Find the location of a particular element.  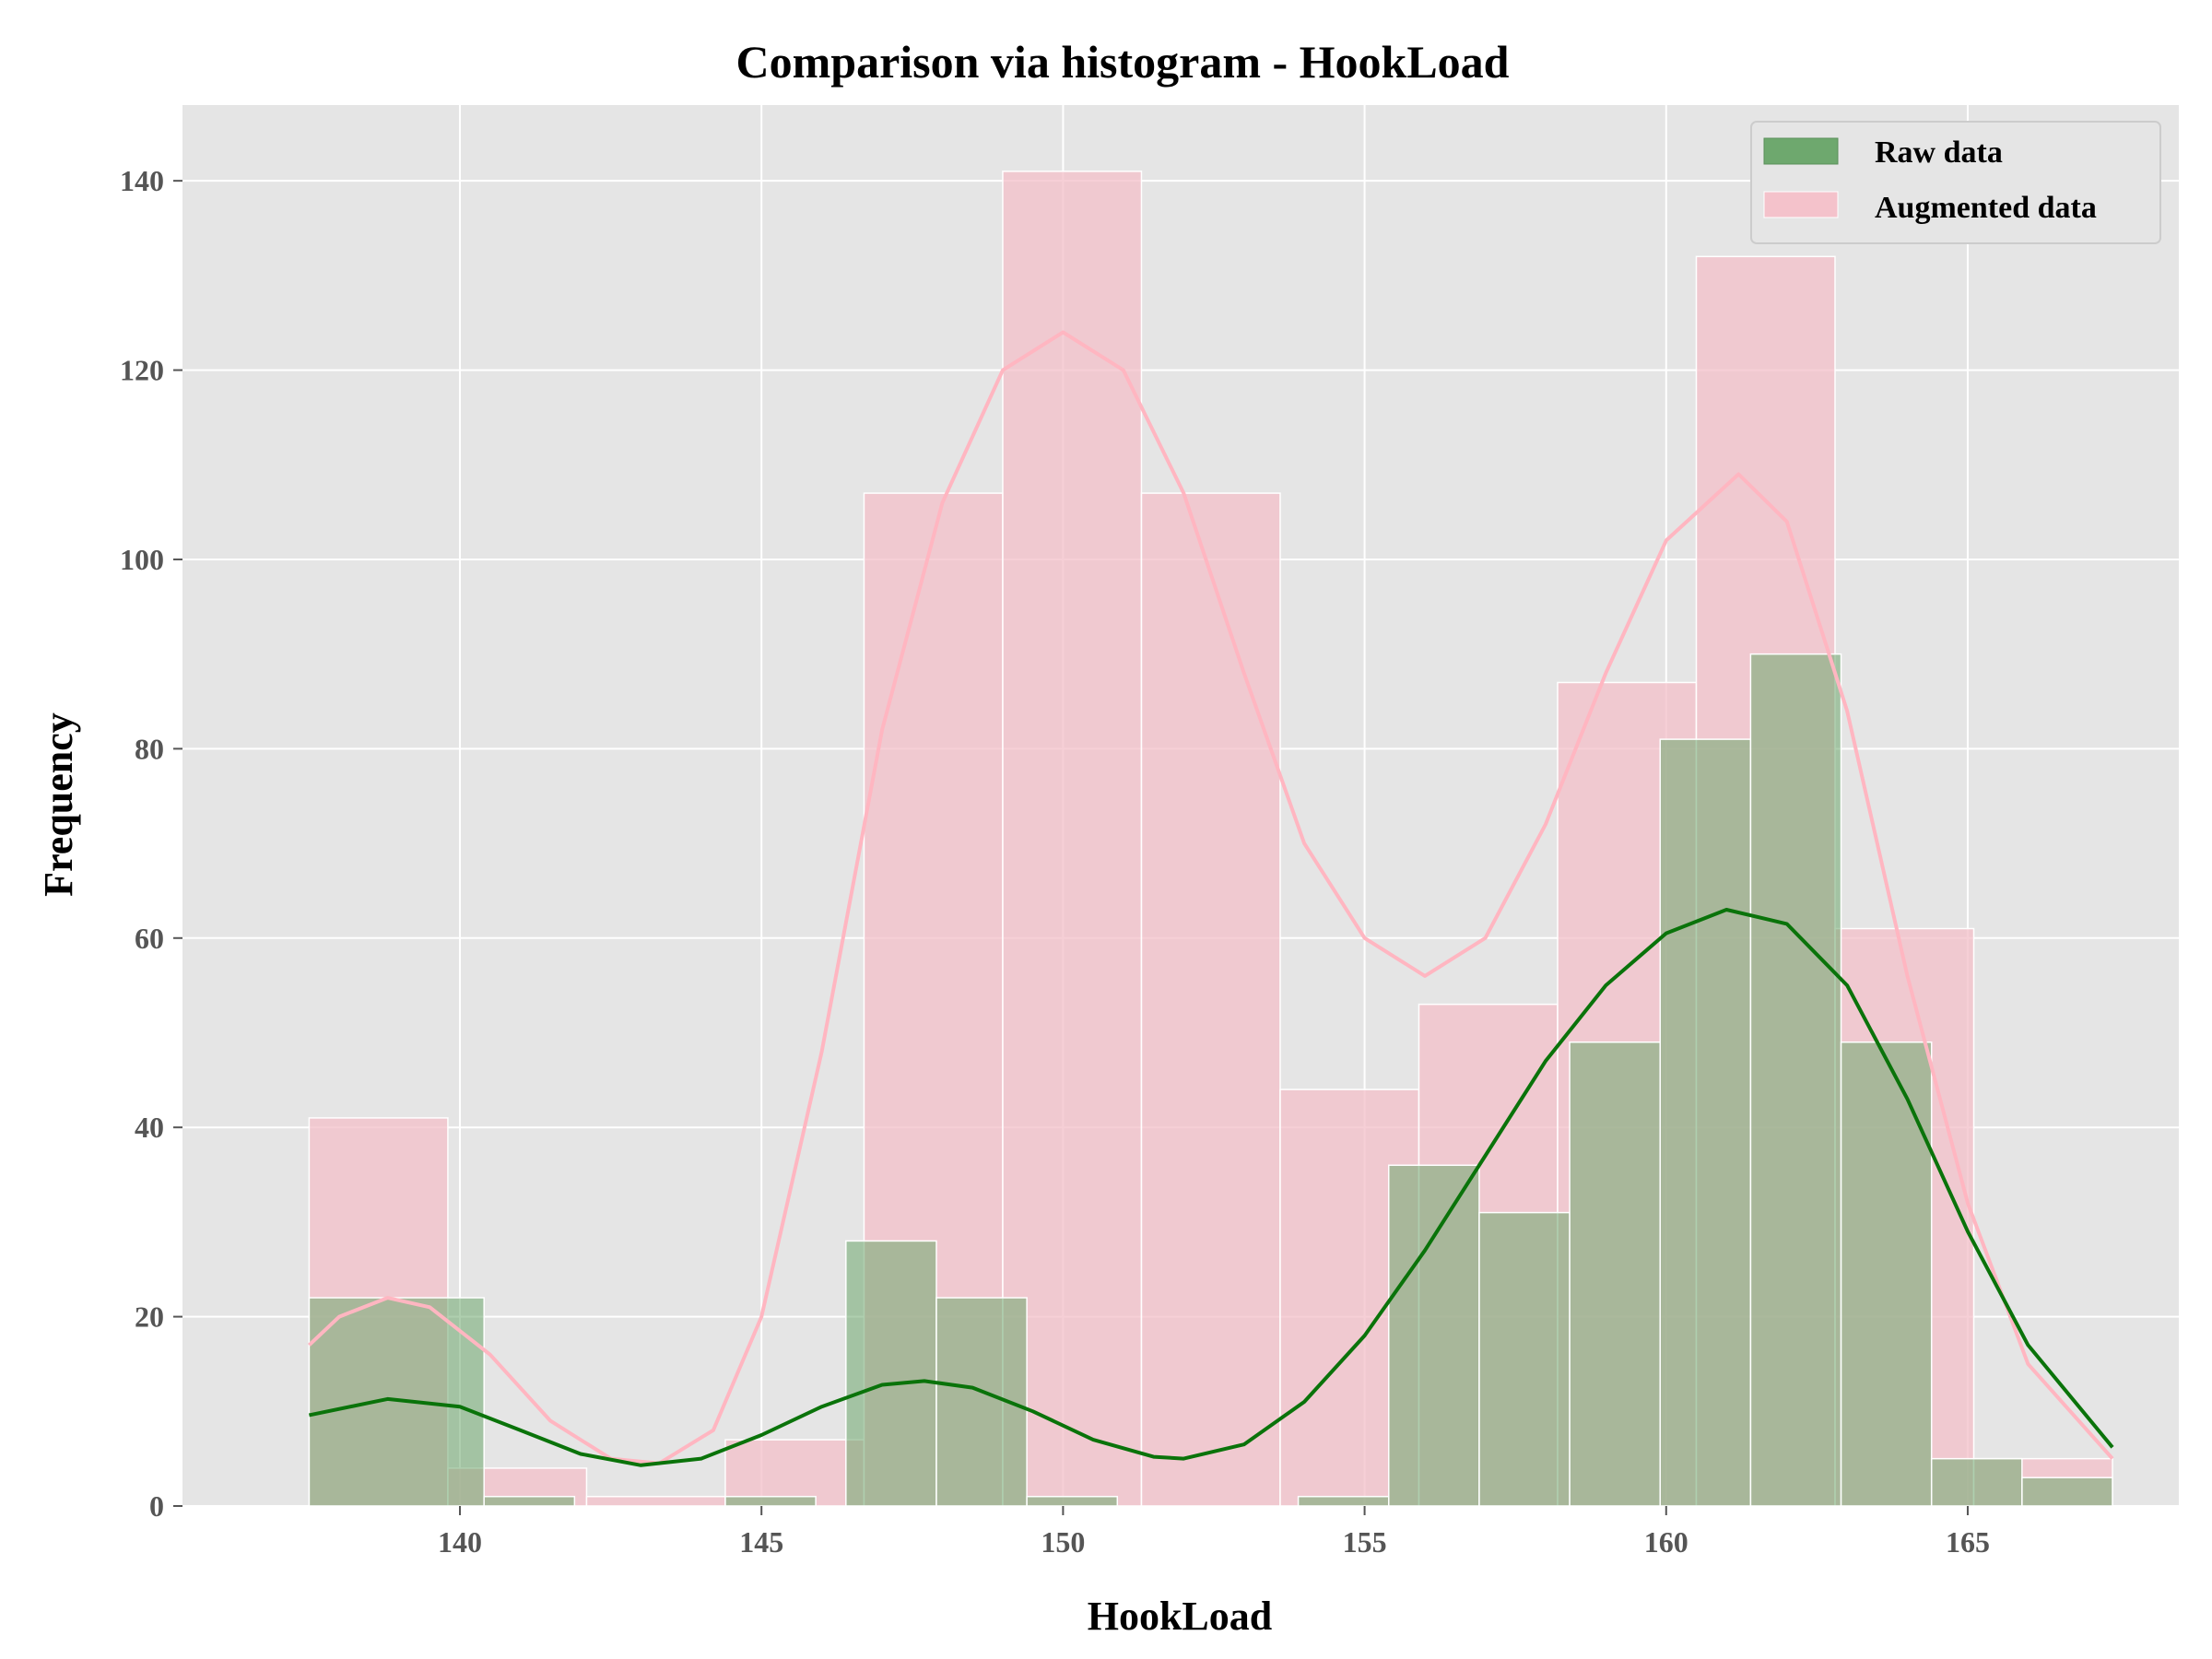

x-axis-ticks: 140 145 150 155 160 165 is located at coordinates (1214, 1532).